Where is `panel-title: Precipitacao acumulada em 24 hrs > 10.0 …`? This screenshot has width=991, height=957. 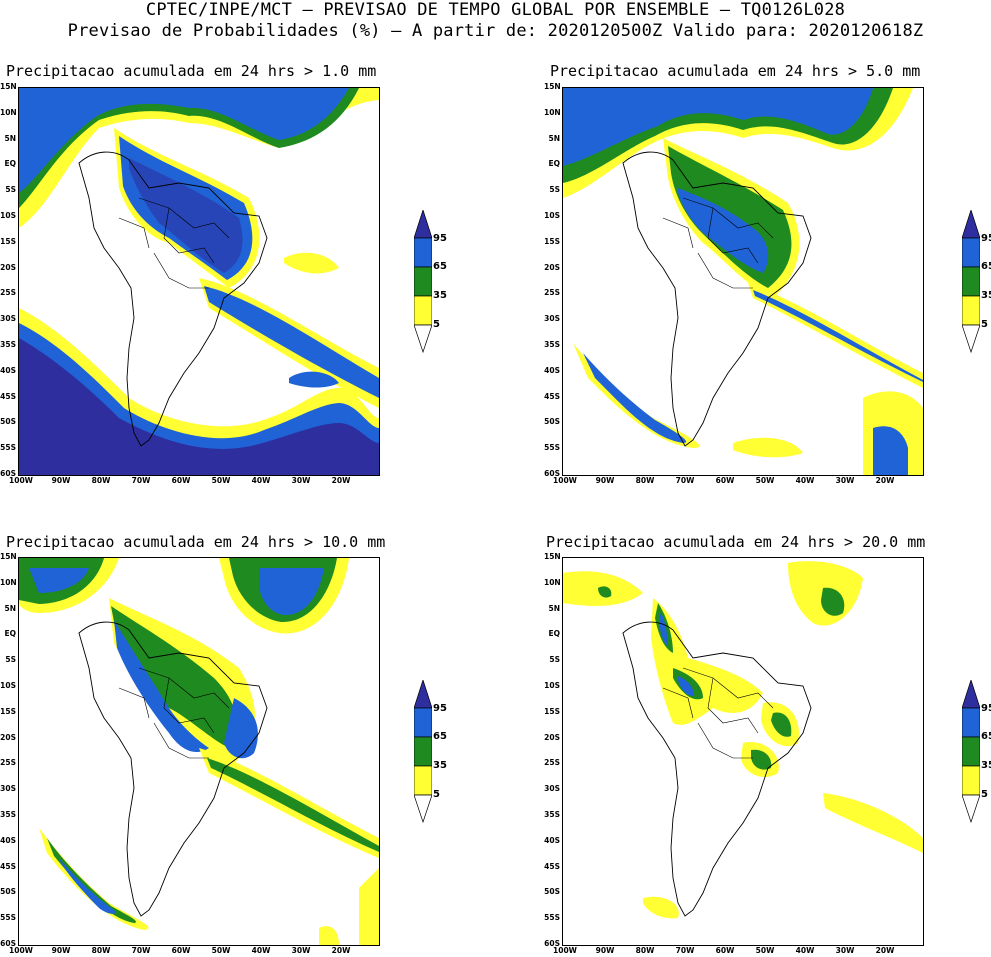 panel-title: Precipitacao acumulada em 24 hrs > 10.0 … is located at coordinates (196, 542).